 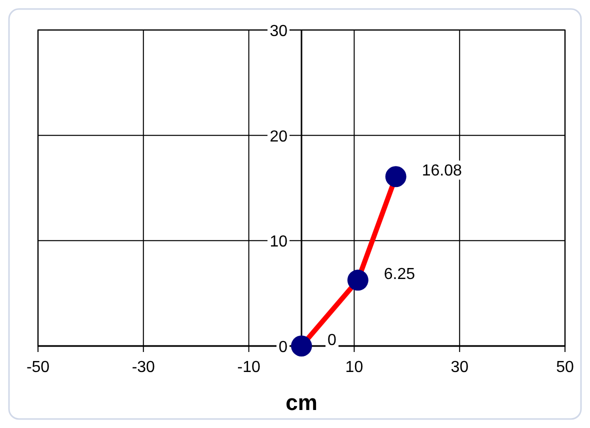 What do you see at coordinates (400, 275) in the screenshot?
I see `data-label: 6.25` at bounding box center [400, 275].